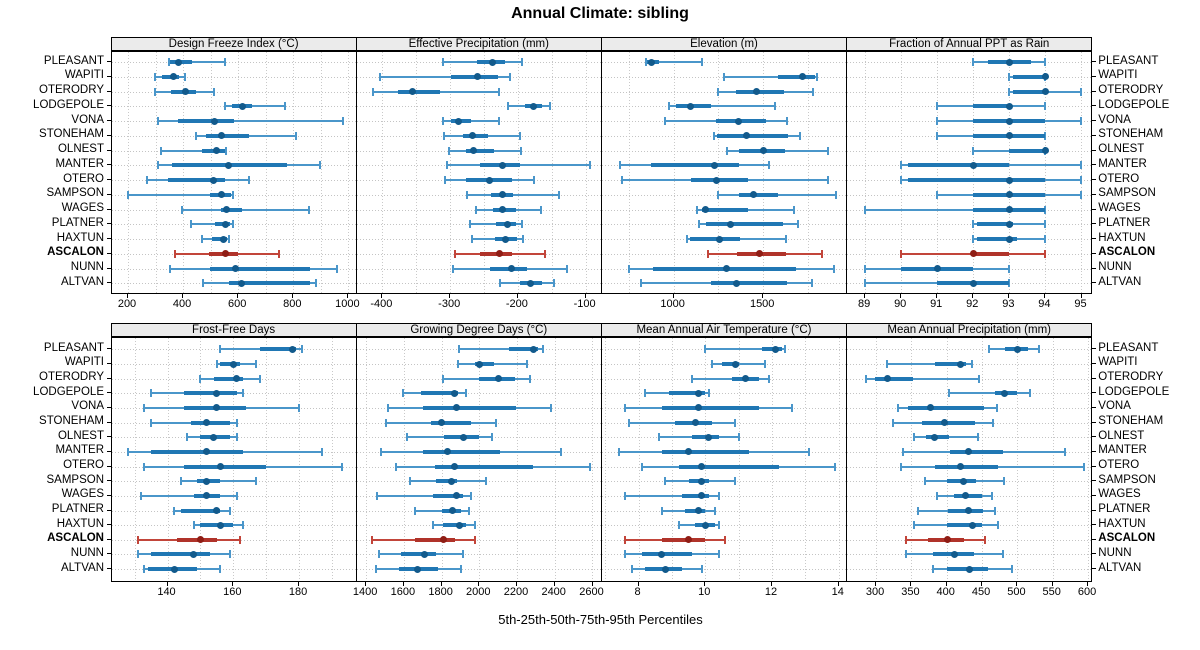 The height and width of the screenshot is (650, 1200). I want to click on x-tick-label: 300, so click(875, 591).